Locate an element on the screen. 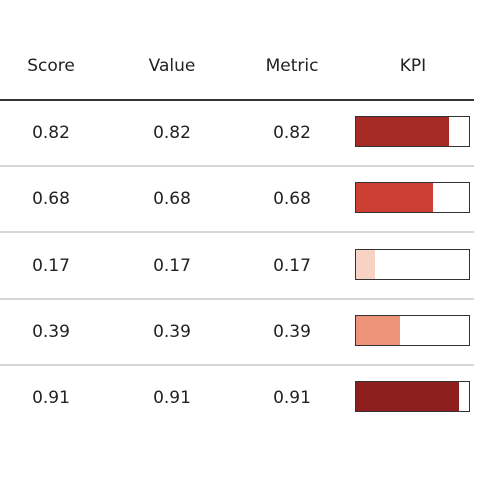  score-cell: 0.39 is located at coordinates (51, 332).